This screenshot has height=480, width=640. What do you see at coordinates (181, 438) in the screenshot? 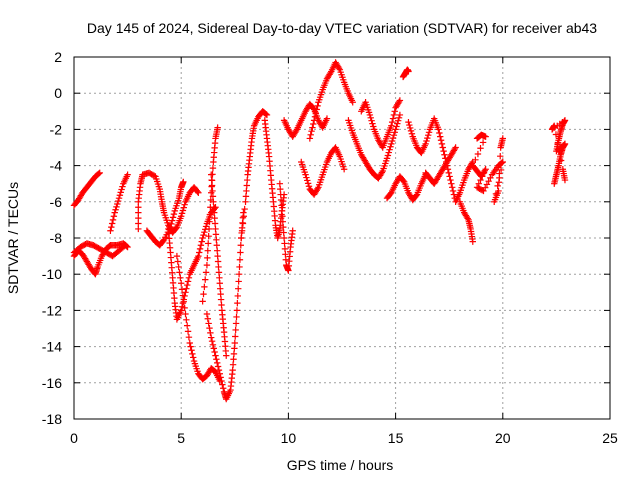
I see `x-tick-label: 5` at bounding box center [181, 438].